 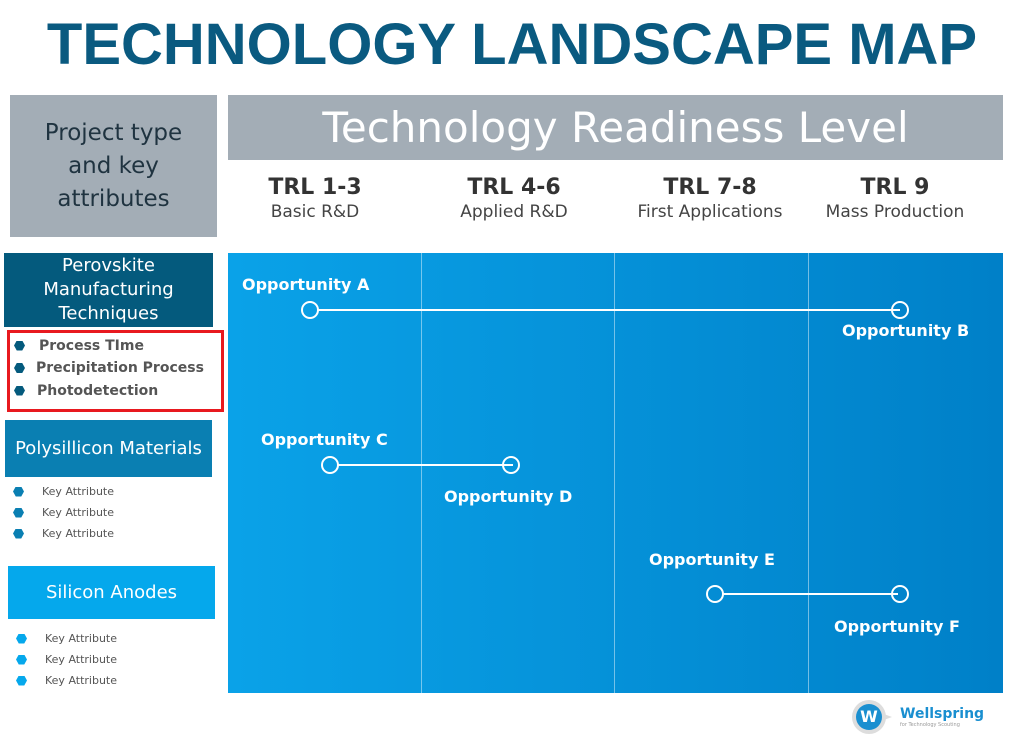 I want to click on opportunity-f-marker, so click(x=900, y=594).